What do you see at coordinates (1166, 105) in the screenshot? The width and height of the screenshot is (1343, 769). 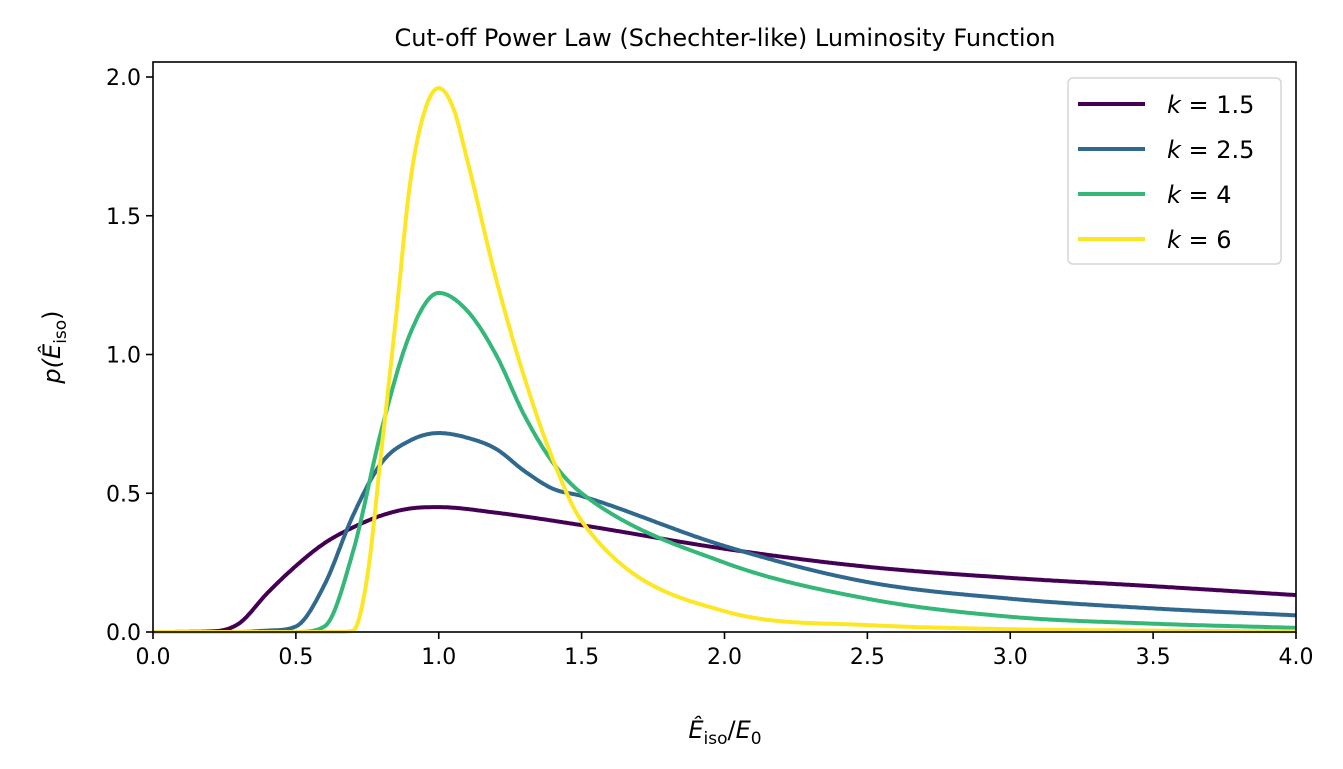 I see `legend-item: k = 1.5` at bounding box center [1166, 105].